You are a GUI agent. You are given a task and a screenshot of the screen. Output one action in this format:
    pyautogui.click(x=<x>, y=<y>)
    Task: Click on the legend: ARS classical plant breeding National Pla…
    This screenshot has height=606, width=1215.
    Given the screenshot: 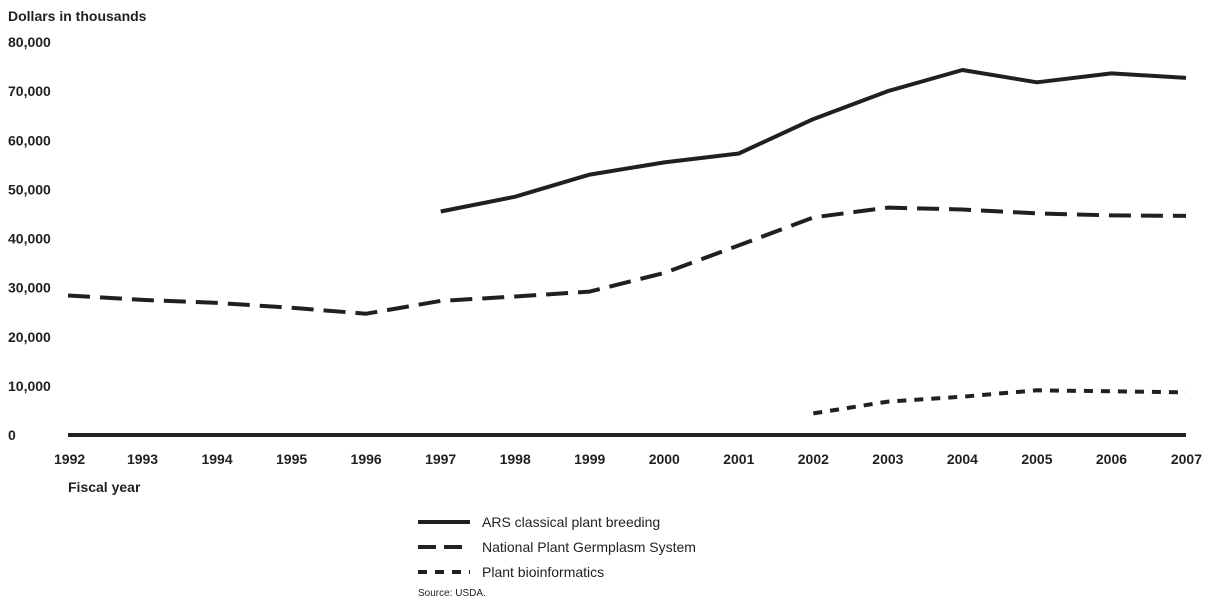 What is the action you would take?
    pyautogui.click(x=557, y=547)
    